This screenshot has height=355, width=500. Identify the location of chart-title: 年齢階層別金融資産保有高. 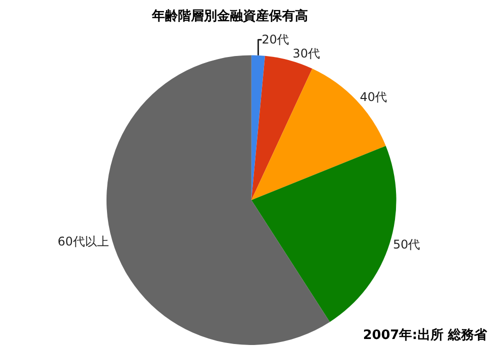
(229, 16).